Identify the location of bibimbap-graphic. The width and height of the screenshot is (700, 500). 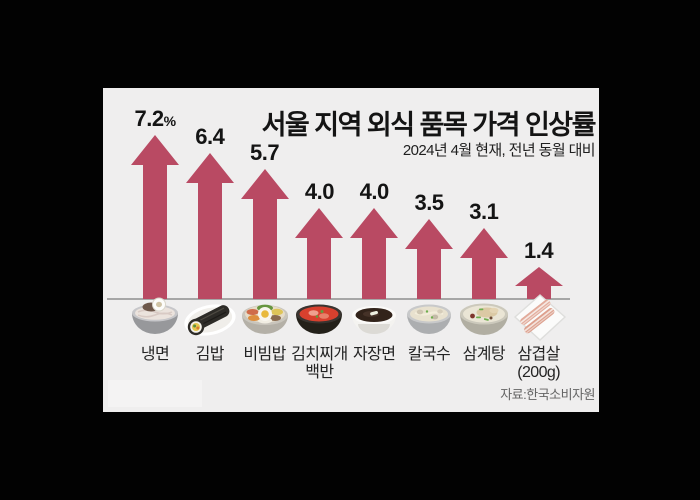
(264, 319).